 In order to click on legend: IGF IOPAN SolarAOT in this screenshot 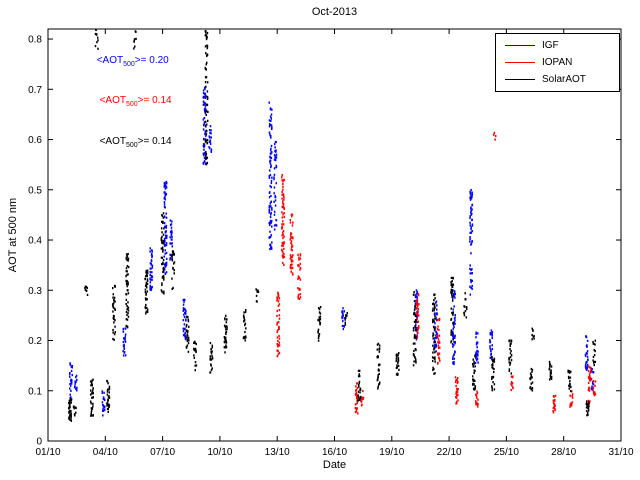, I will do `click(557, 62)`.